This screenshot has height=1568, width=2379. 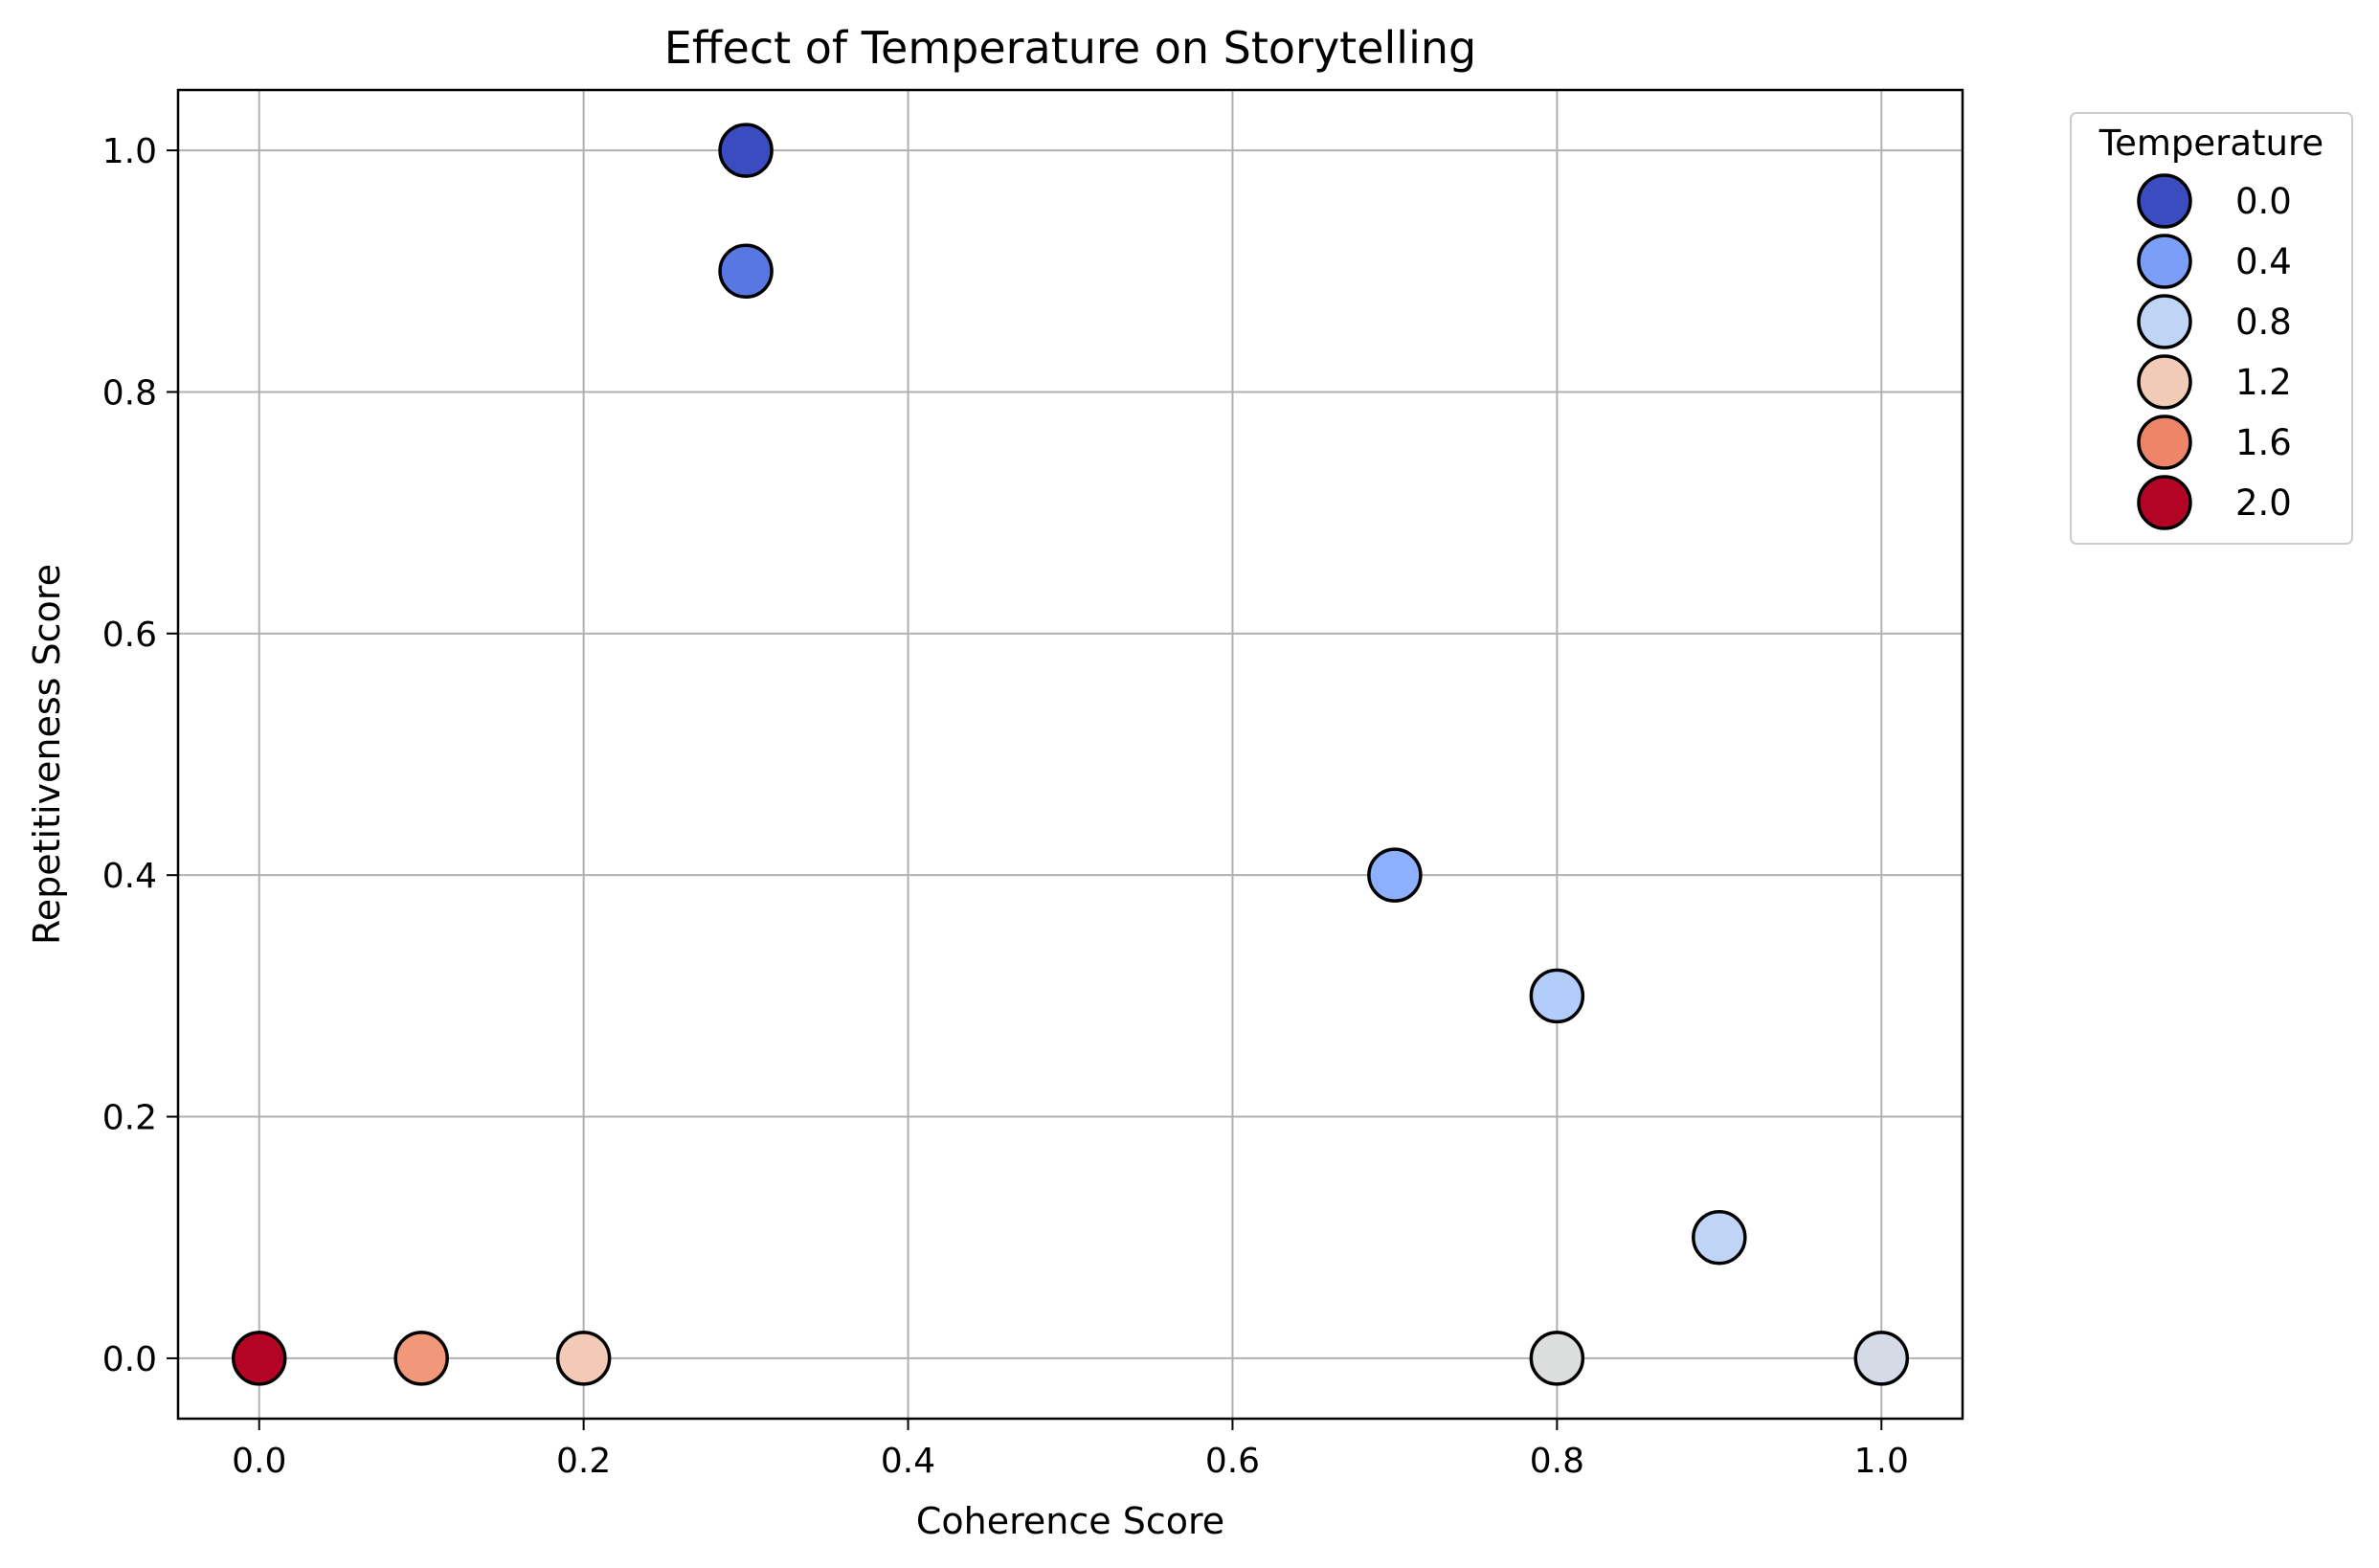 What do you see at coordinates (1070, 1521) in the screenshot?
I see `x-axis-label: Coherence Score` at bounding box center [1070, 1521].